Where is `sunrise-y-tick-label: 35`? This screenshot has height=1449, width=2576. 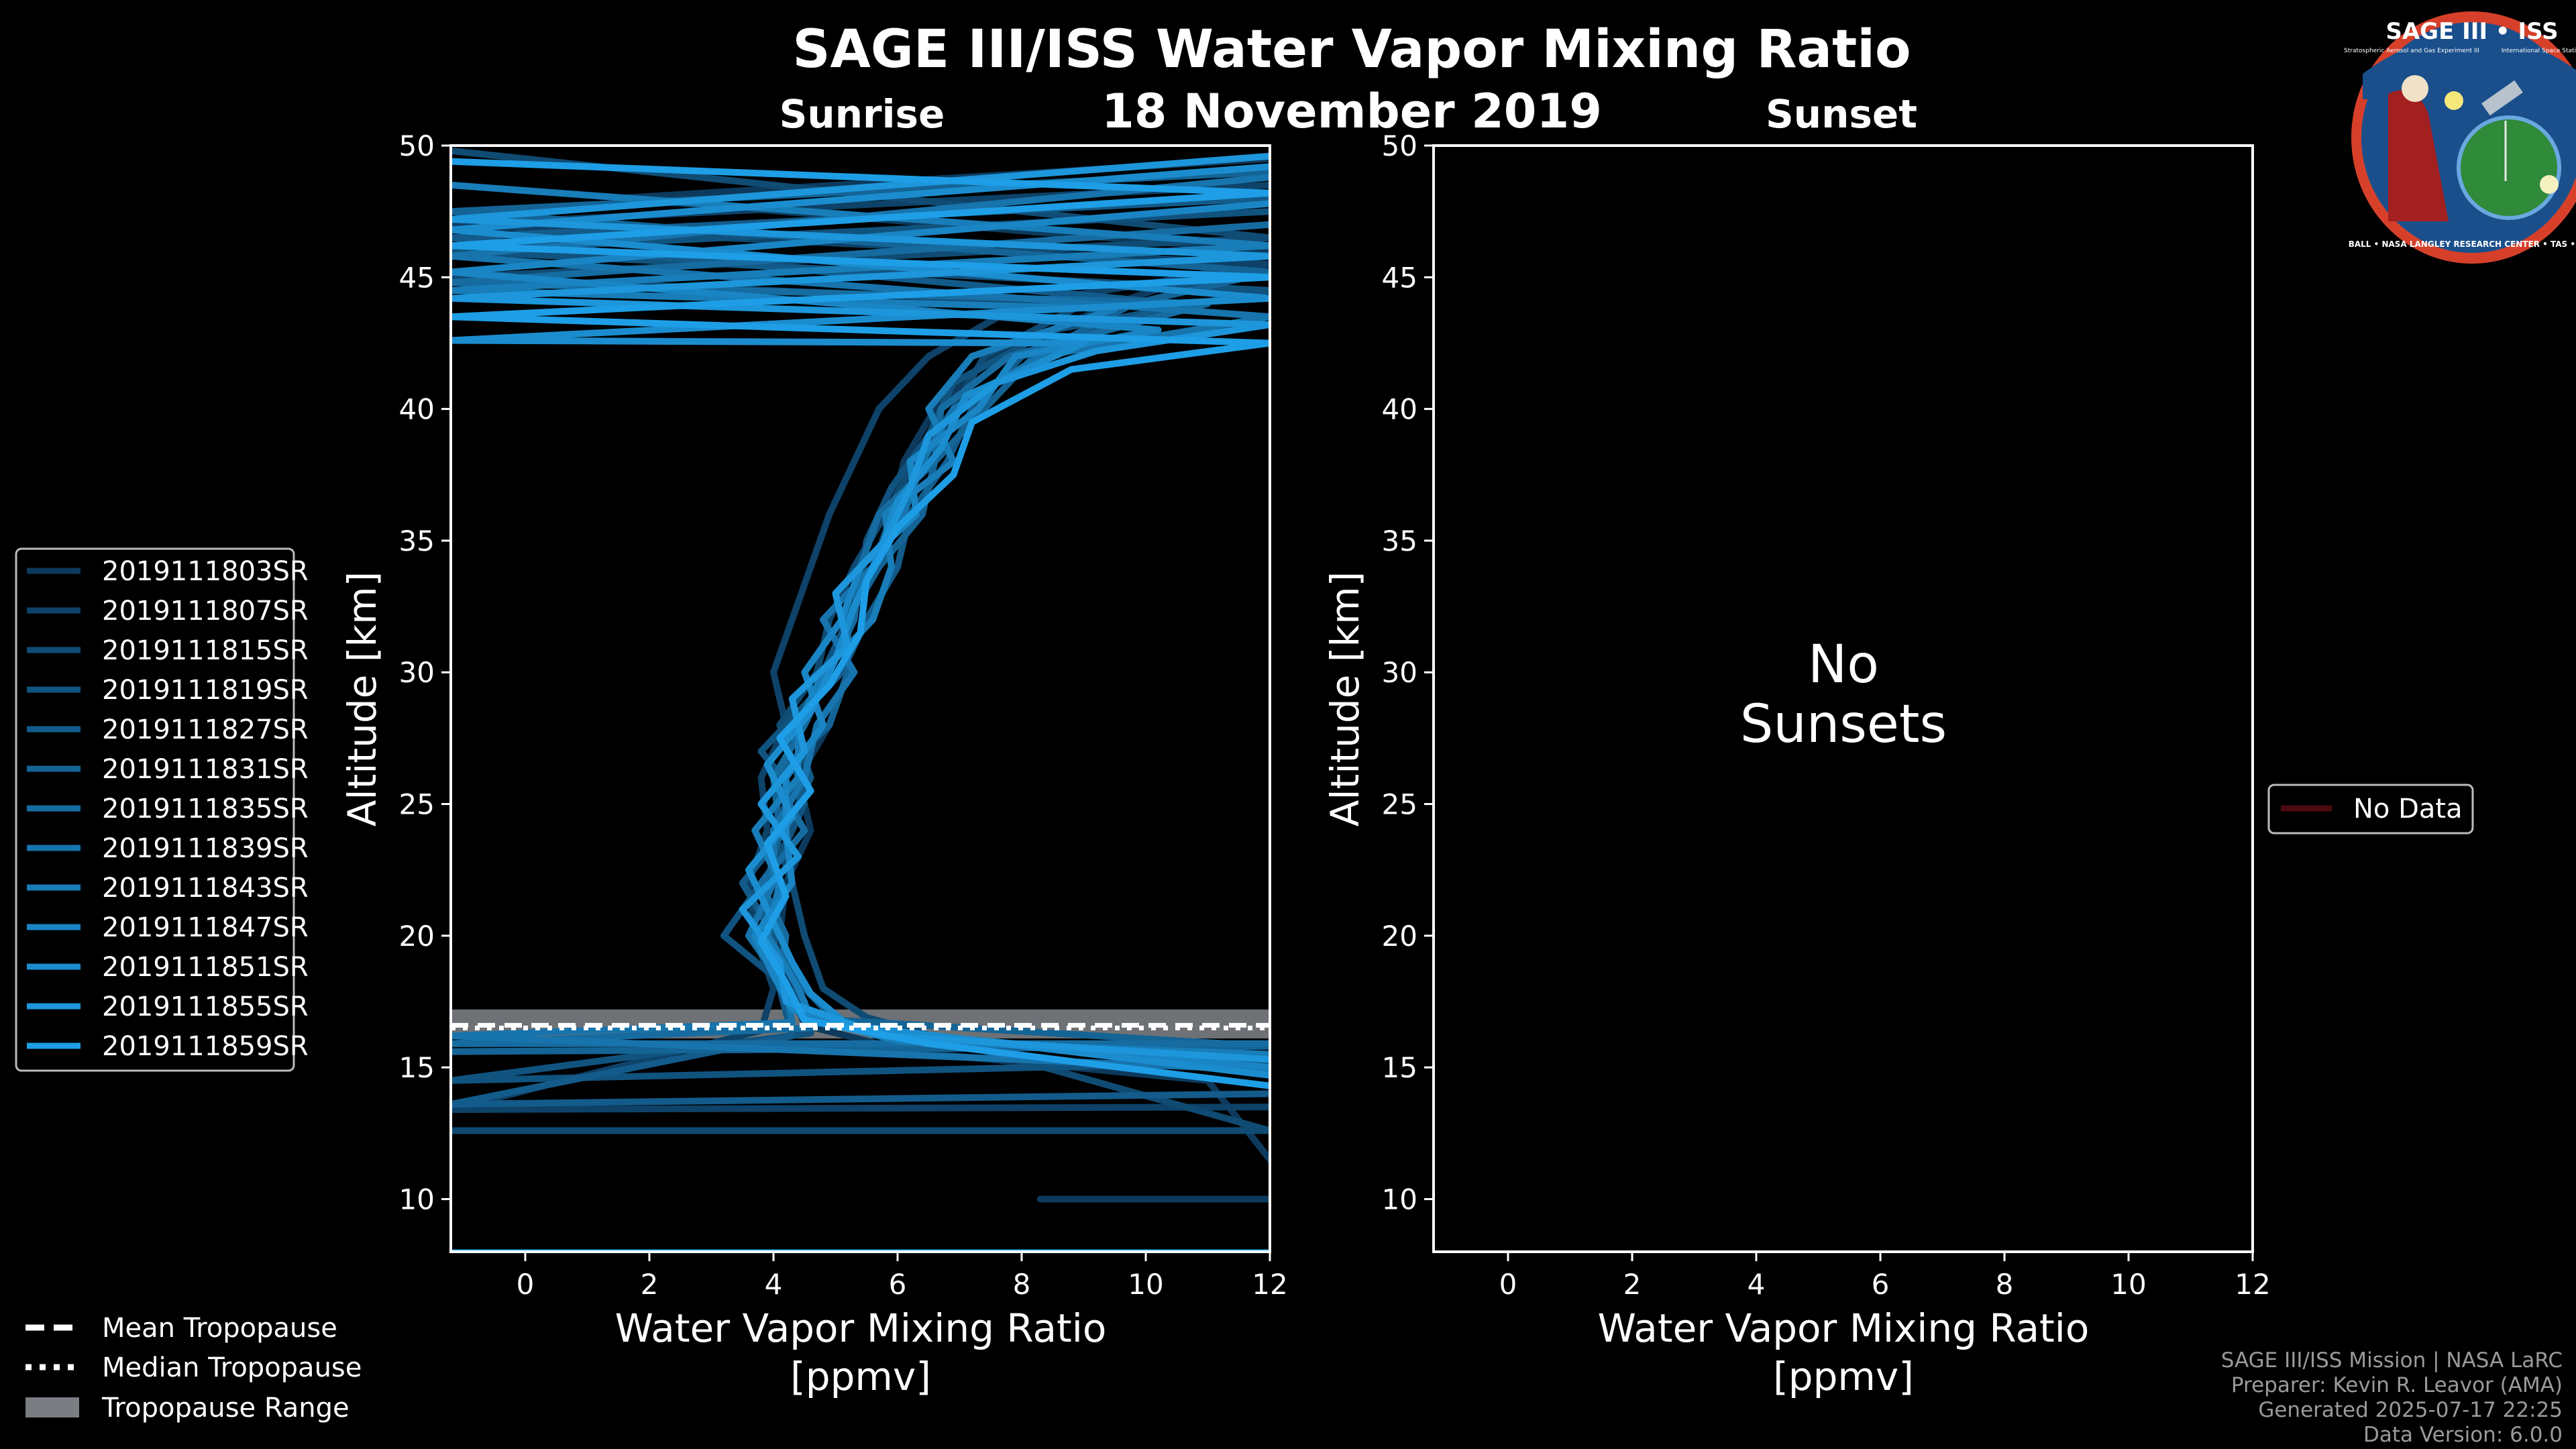 sunrise-y-tick-label: 35 is located at coordinates (417, 541).